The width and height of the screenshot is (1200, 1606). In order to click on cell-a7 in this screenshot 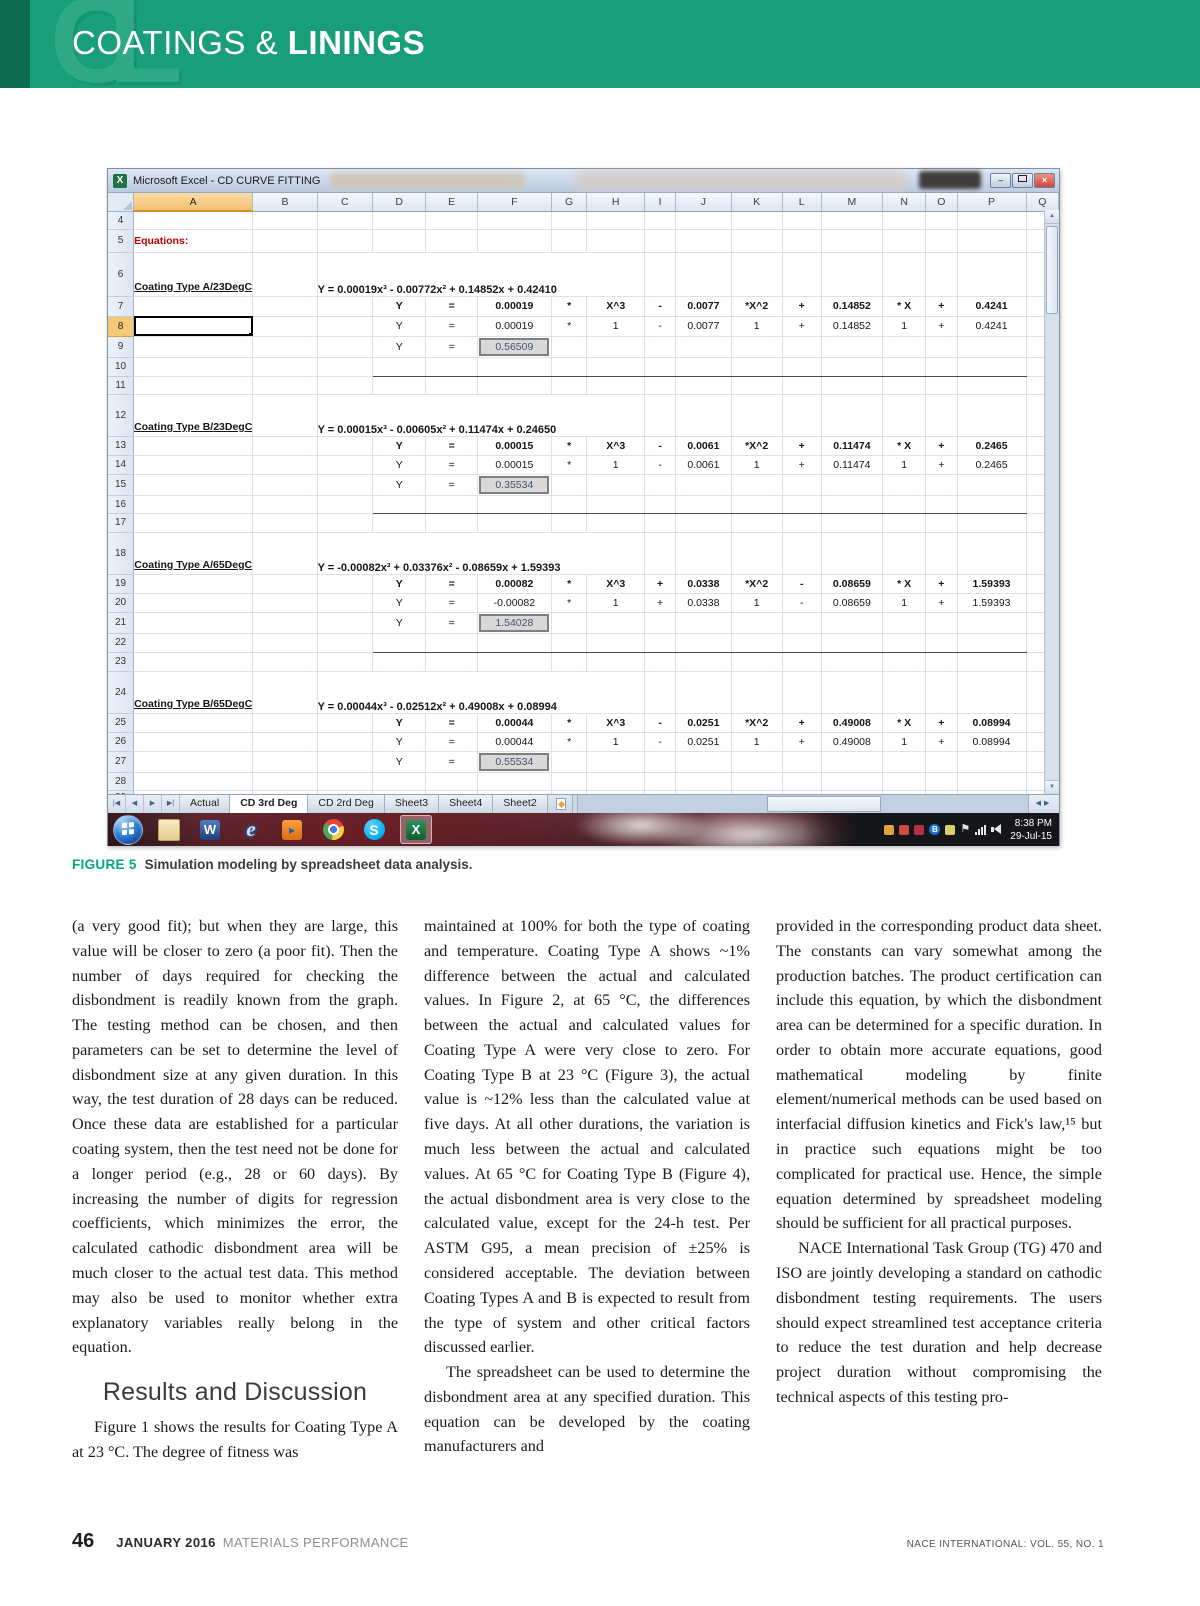, I will do `click(193, 306)`.